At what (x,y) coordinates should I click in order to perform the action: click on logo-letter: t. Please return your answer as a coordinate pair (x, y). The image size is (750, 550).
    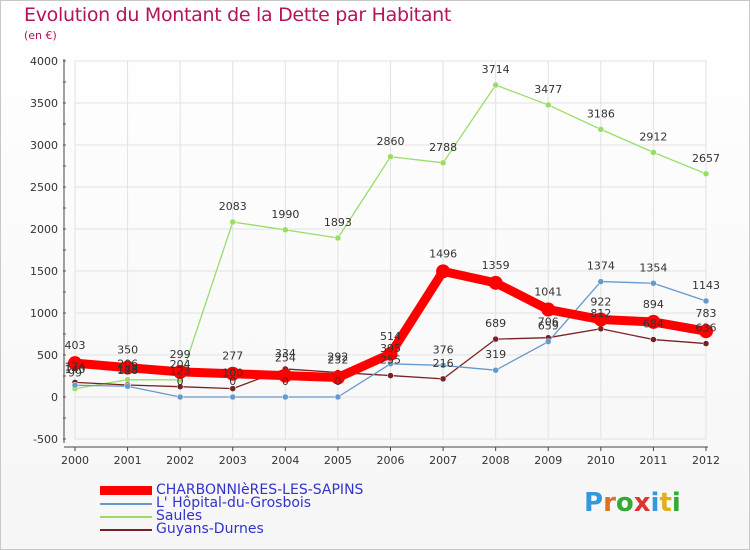
    Looking at the image, I should click on (665, 503).